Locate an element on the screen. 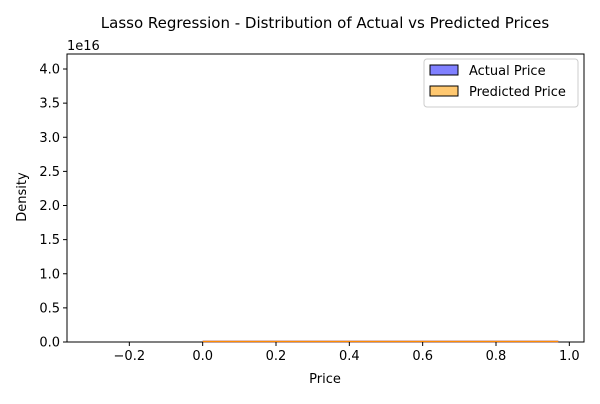 This screenshot has width=600, height=404. x-axis-label: Price is located at coordinates (325, 379).